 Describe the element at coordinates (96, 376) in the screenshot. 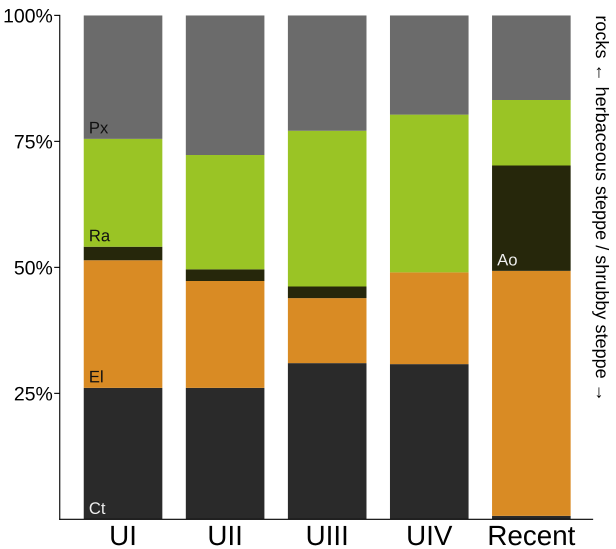

I see `series-label: El` at that location.